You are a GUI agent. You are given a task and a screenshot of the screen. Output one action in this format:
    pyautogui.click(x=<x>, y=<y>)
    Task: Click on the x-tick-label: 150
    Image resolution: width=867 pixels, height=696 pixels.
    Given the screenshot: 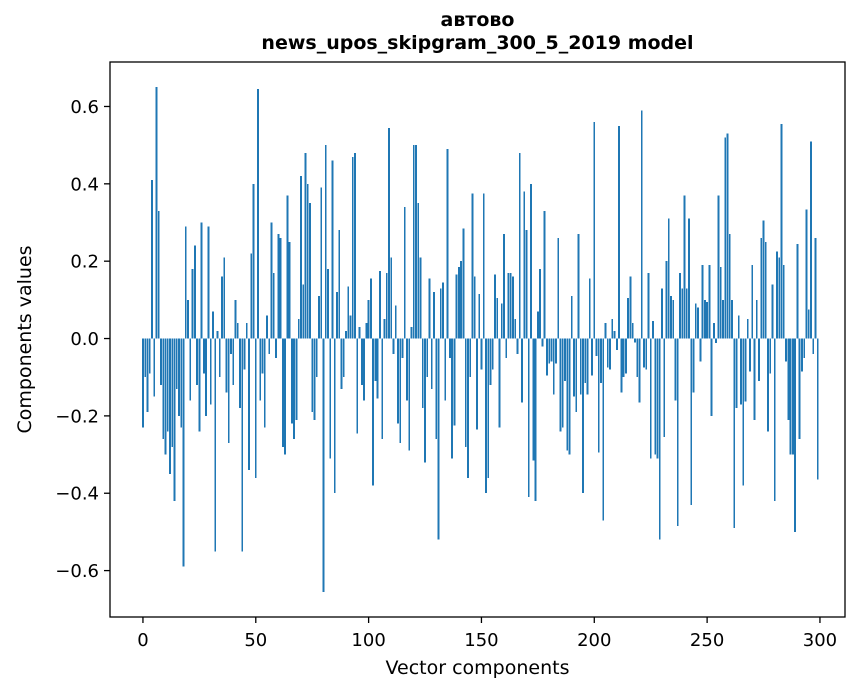 What is the action you would take?
    pyautogui.click(x=481, y=640)
    